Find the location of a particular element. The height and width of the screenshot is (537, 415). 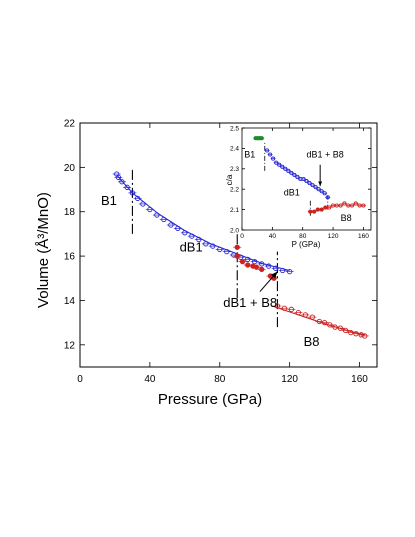

inset-phase-label-db1-b8: dB1 + B8 is located at coordinates (325, 155).